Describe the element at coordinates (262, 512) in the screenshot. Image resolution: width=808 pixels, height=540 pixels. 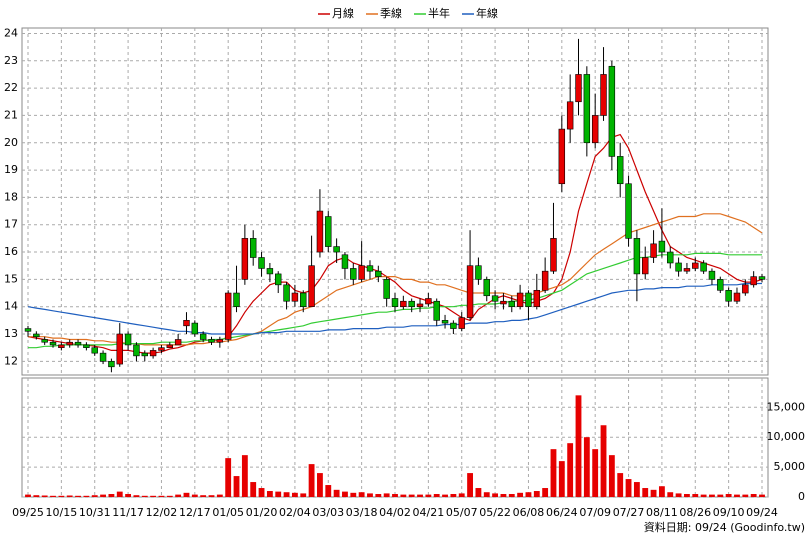
I see `x-tick-label: 01/20` at that location.